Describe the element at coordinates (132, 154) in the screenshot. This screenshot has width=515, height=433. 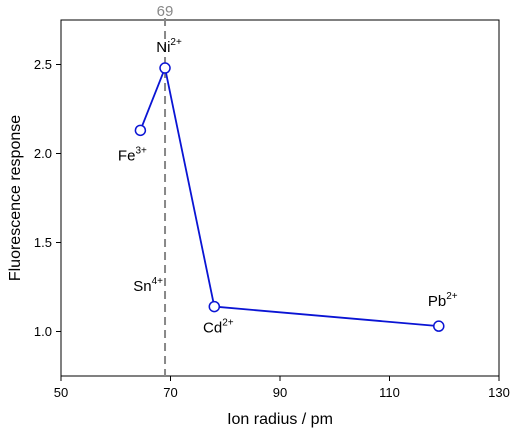
I see `point-label-fe: Fe3+` at that location.